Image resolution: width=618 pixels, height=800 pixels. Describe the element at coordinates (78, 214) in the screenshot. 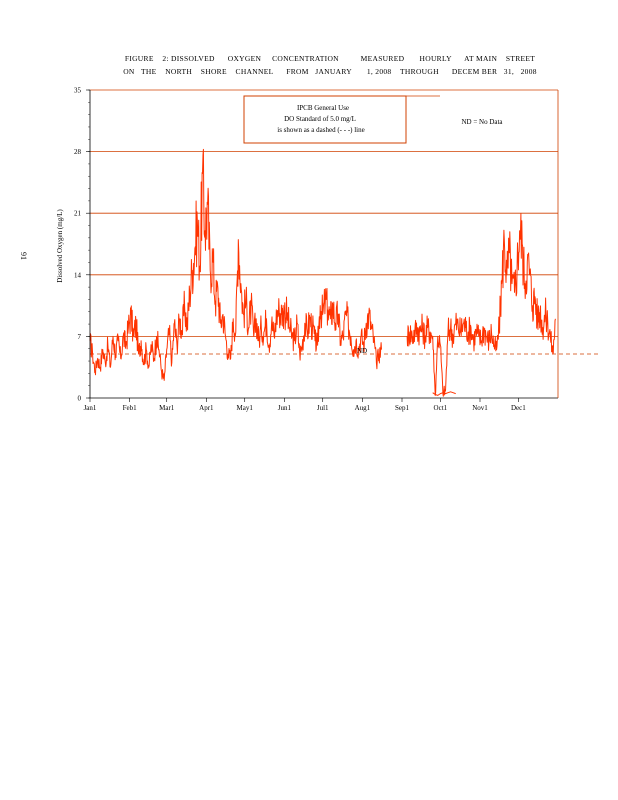

I see `y-tick-label: 21` at that location.